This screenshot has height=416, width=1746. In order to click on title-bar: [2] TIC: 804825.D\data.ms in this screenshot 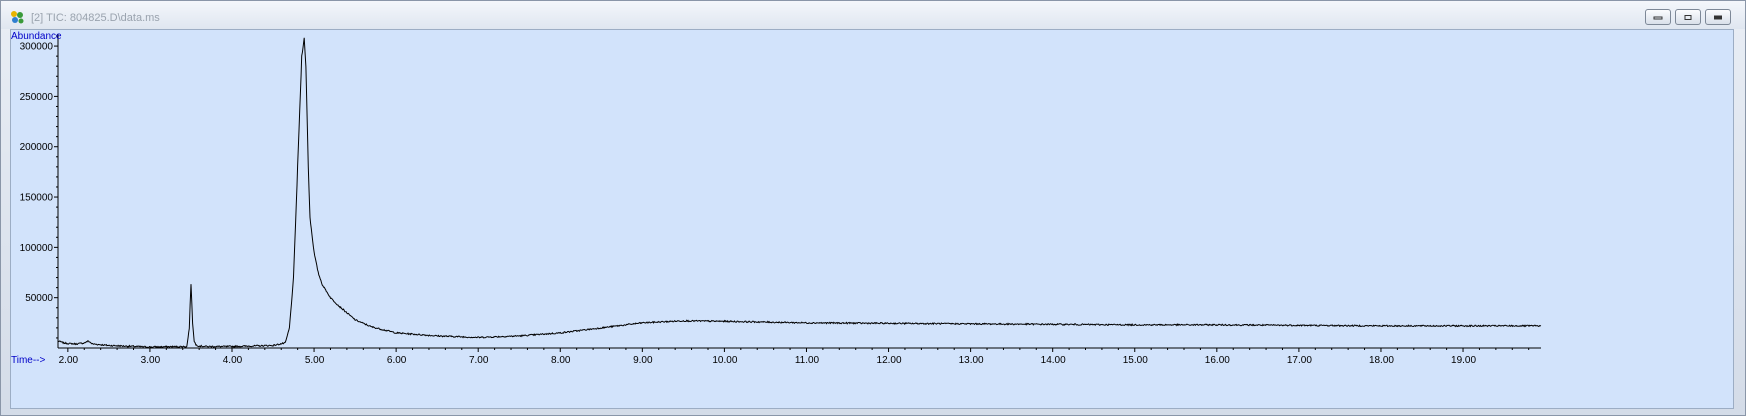, I will do `click(873, 15)`.